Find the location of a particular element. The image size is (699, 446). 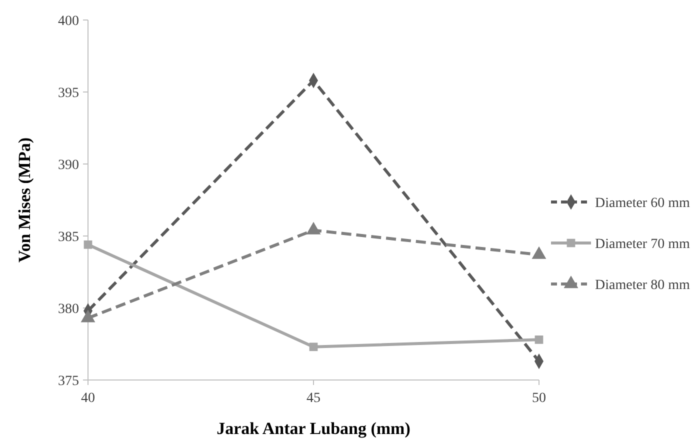

legend-label: Diameter 70 mm is located at coordinates (642, 244).